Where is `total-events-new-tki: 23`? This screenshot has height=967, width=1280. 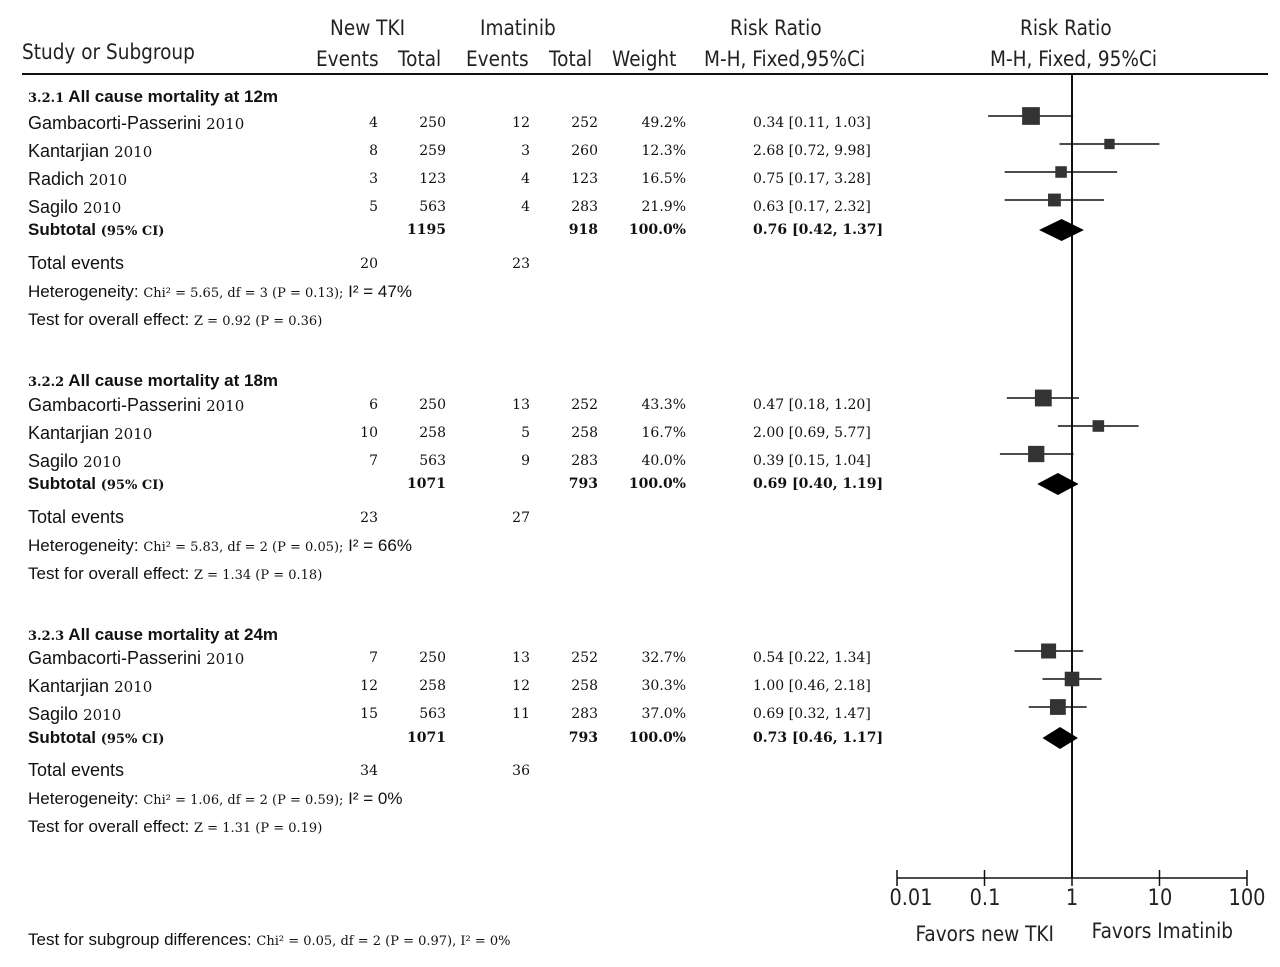 total-events-new-tki: 23 is located at coordinates (369, 518).